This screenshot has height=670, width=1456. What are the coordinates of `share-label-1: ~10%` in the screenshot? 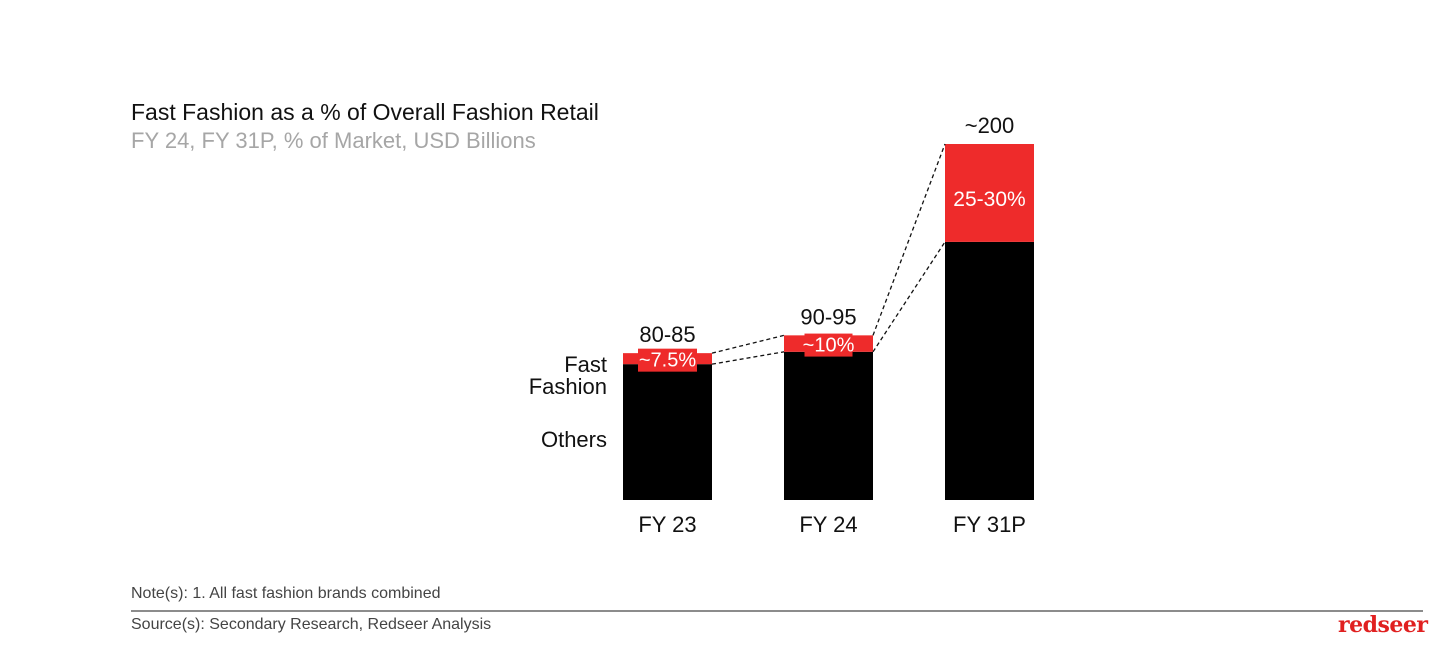 It's located at (829, 346).